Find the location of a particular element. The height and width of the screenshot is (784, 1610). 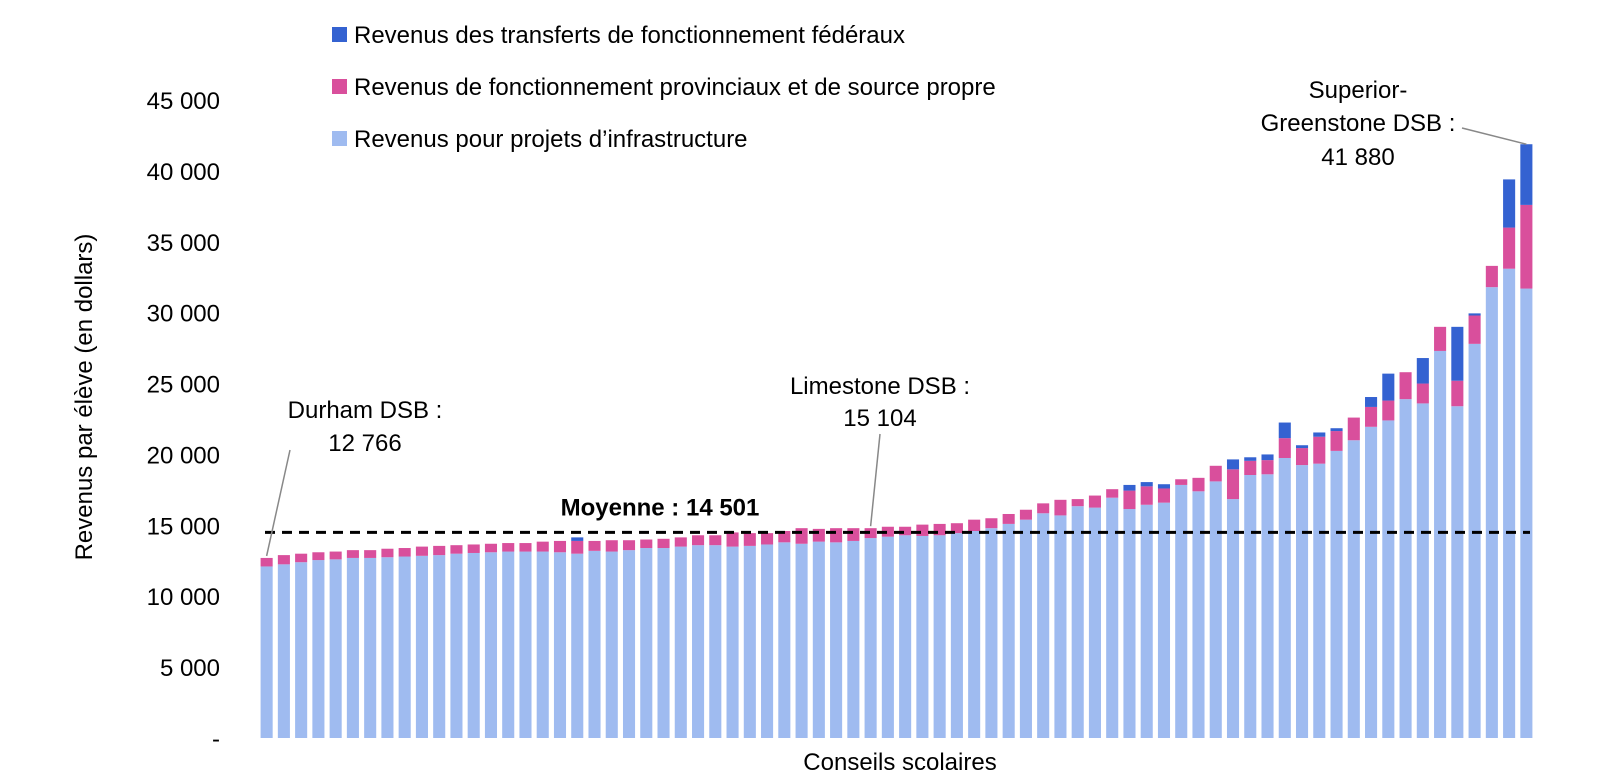

annotation-value: 15 104 is located at coordinates (879, 418).